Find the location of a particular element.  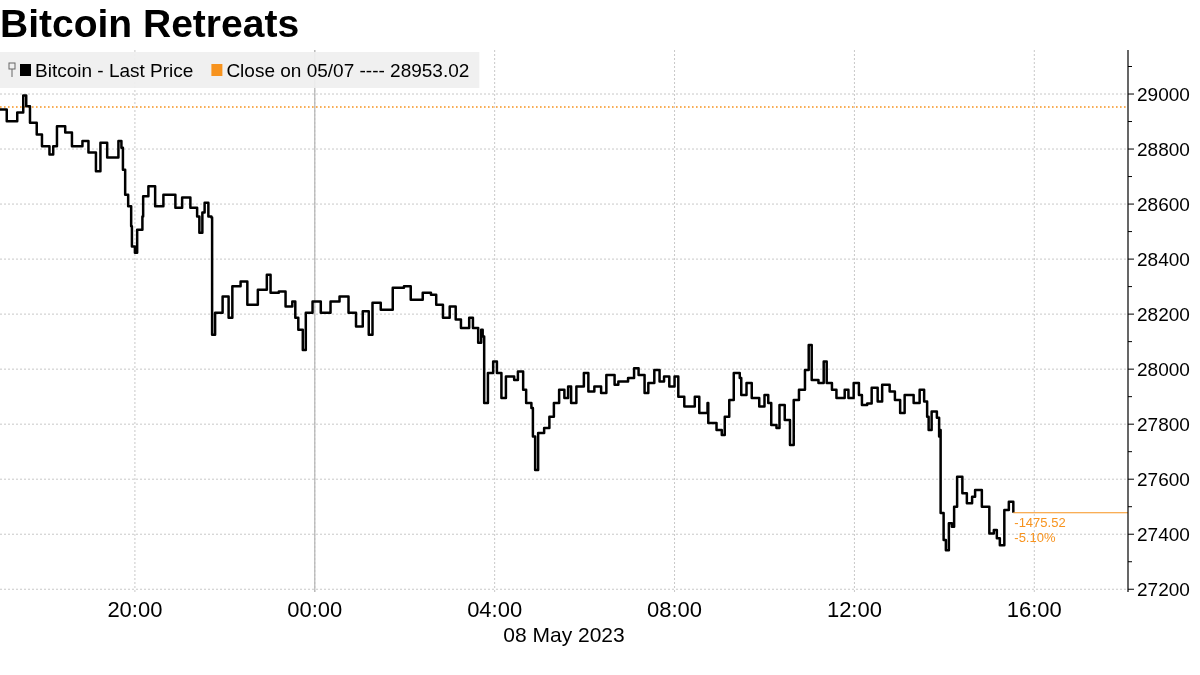

annotation: -5.10% is located at coordinates (1035, 538).